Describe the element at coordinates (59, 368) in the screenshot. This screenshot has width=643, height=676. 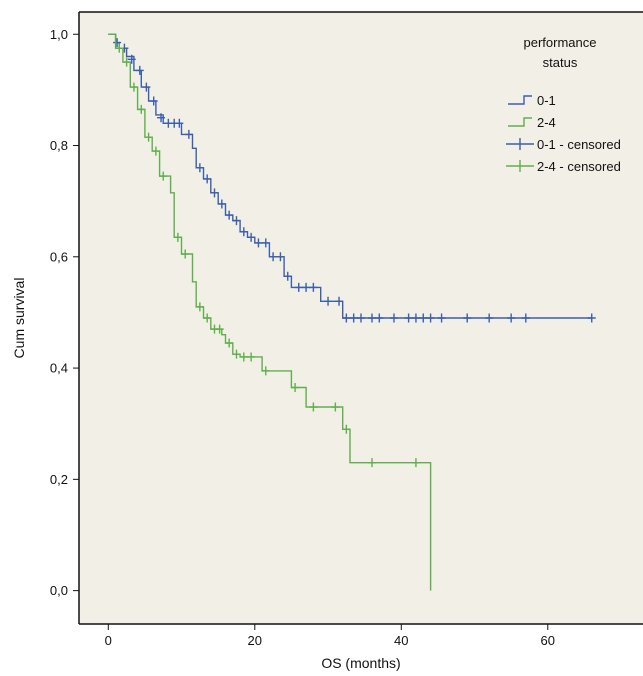
I see `y-tick-label: 0,4` at that location.